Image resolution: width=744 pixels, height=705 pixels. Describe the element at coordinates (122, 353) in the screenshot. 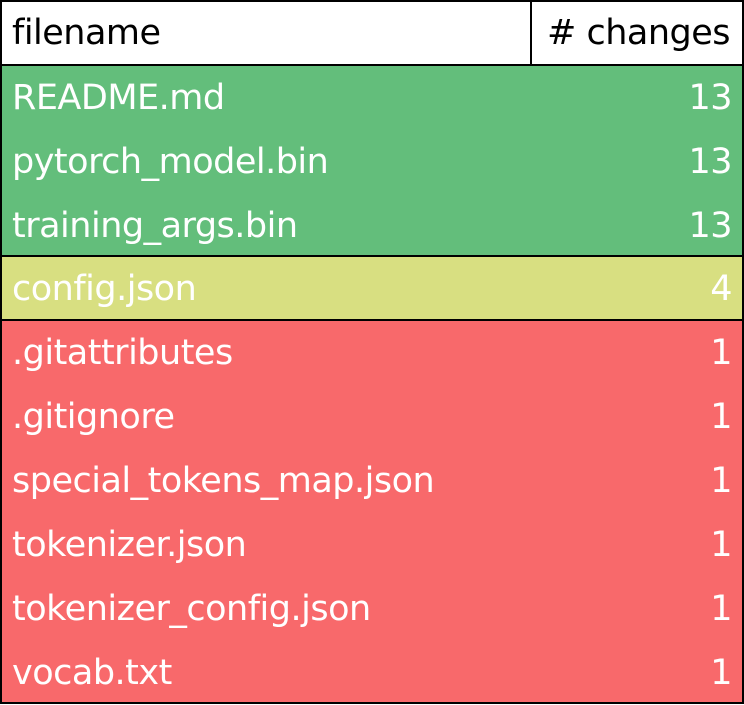

I see `filename-cell: .gitattributes` at that location.